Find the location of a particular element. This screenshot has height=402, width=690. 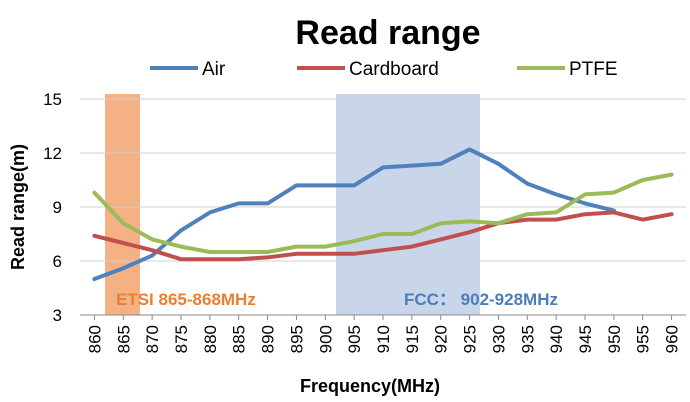

band-label-0: ETSI 865-868MHz is located at coordinates (186, 299).